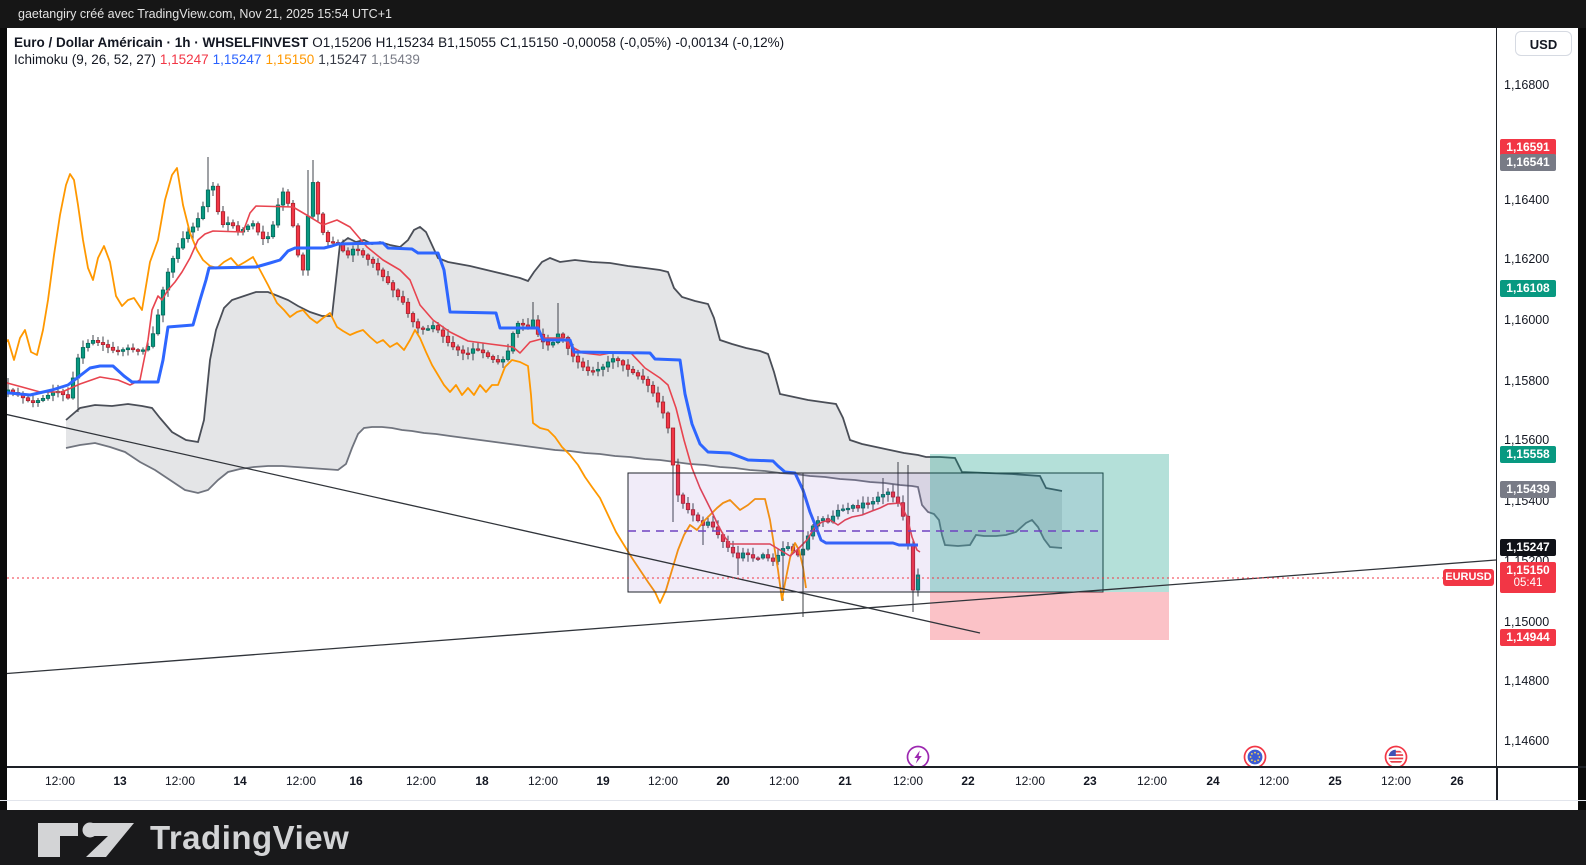 This screenshot has width=1586, height=865. What do you see at coordinates (1049, 616) in the screenshot?
I see `long-position-stop-zone` at bounding box center [1049, 616].